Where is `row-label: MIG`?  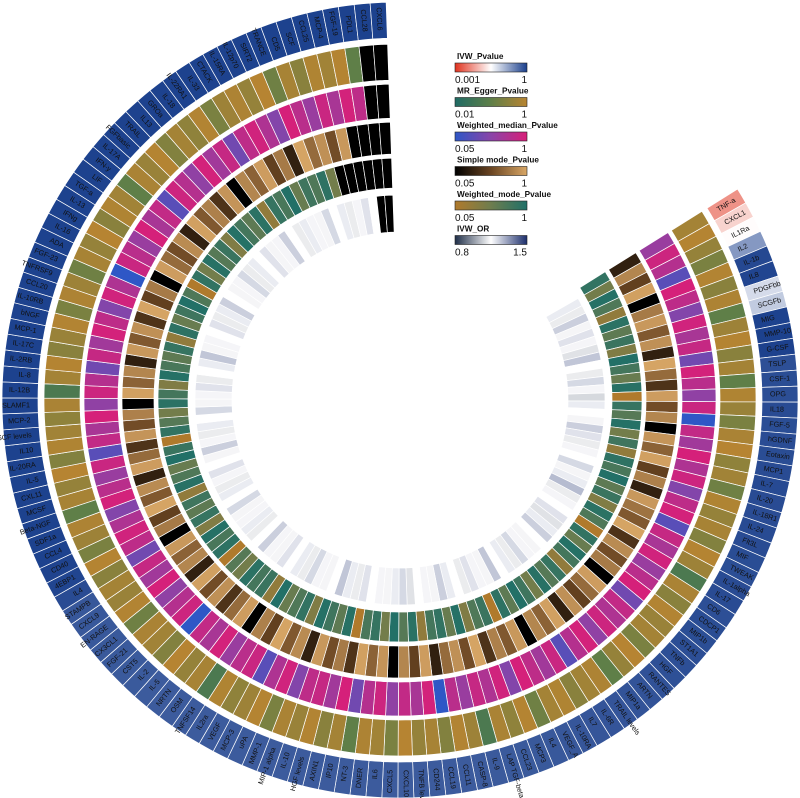
row-label: MIG is located at coordinates (768, 319).